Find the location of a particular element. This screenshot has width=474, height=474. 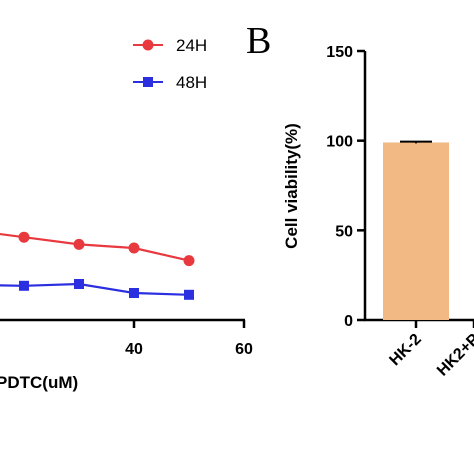

panel-b-x-ticks: HK-2 HK2+P is located at coordinates (430, 350).